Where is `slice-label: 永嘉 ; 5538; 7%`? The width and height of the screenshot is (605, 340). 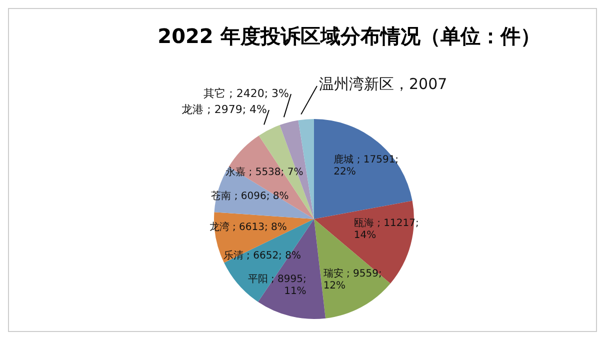 slice-label: 永嘉 ; 5538; 7% is located at coordinates (265, 172).